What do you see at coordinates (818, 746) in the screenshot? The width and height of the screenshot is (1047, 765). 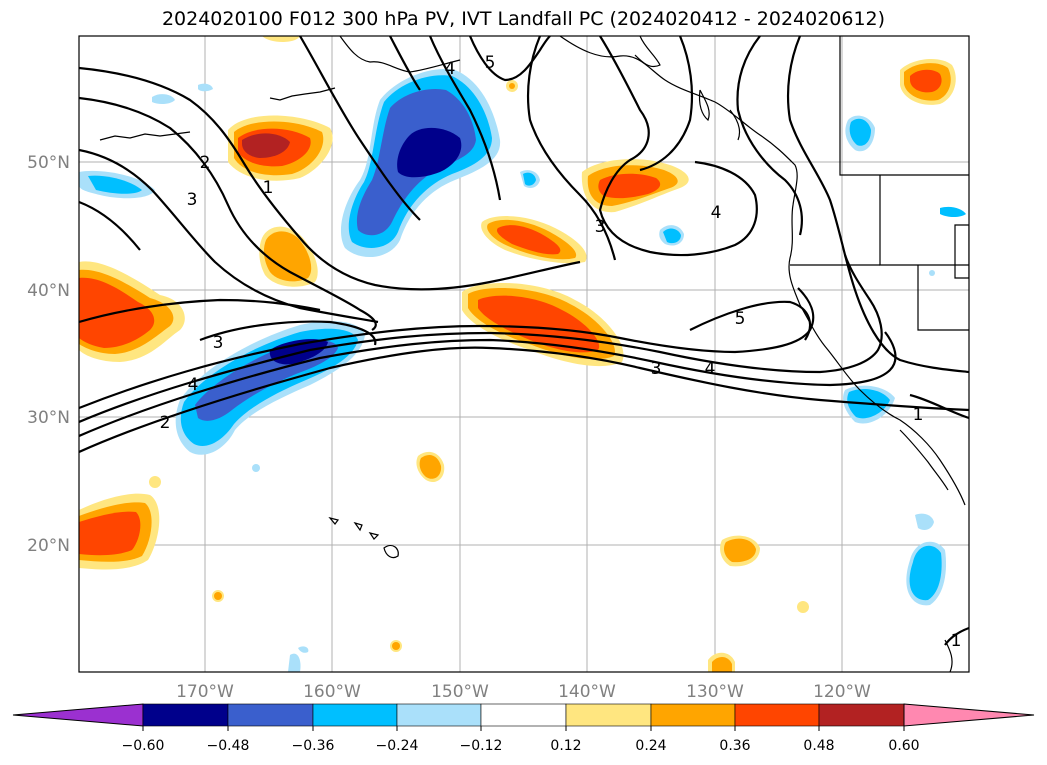 I see `colorbar-tick-label: 0.48` at bounding box center [818, 746].